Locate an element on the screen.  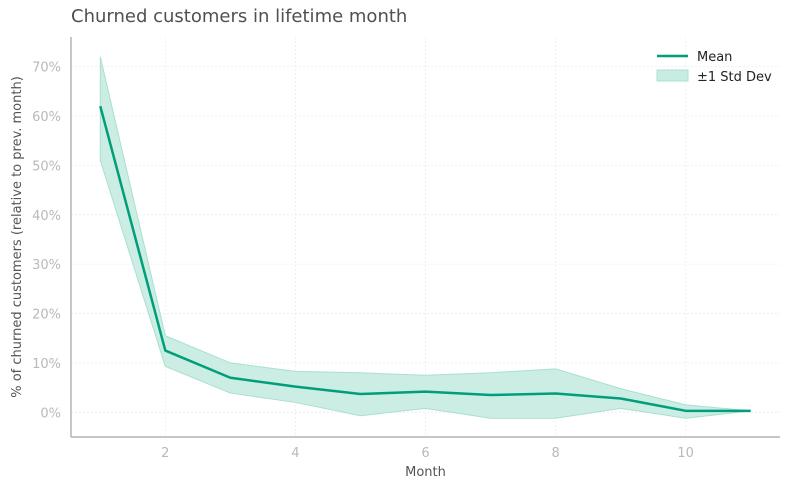
x-tick-labels: 2 4 6 8 10 is located at coordinates (427, 453).